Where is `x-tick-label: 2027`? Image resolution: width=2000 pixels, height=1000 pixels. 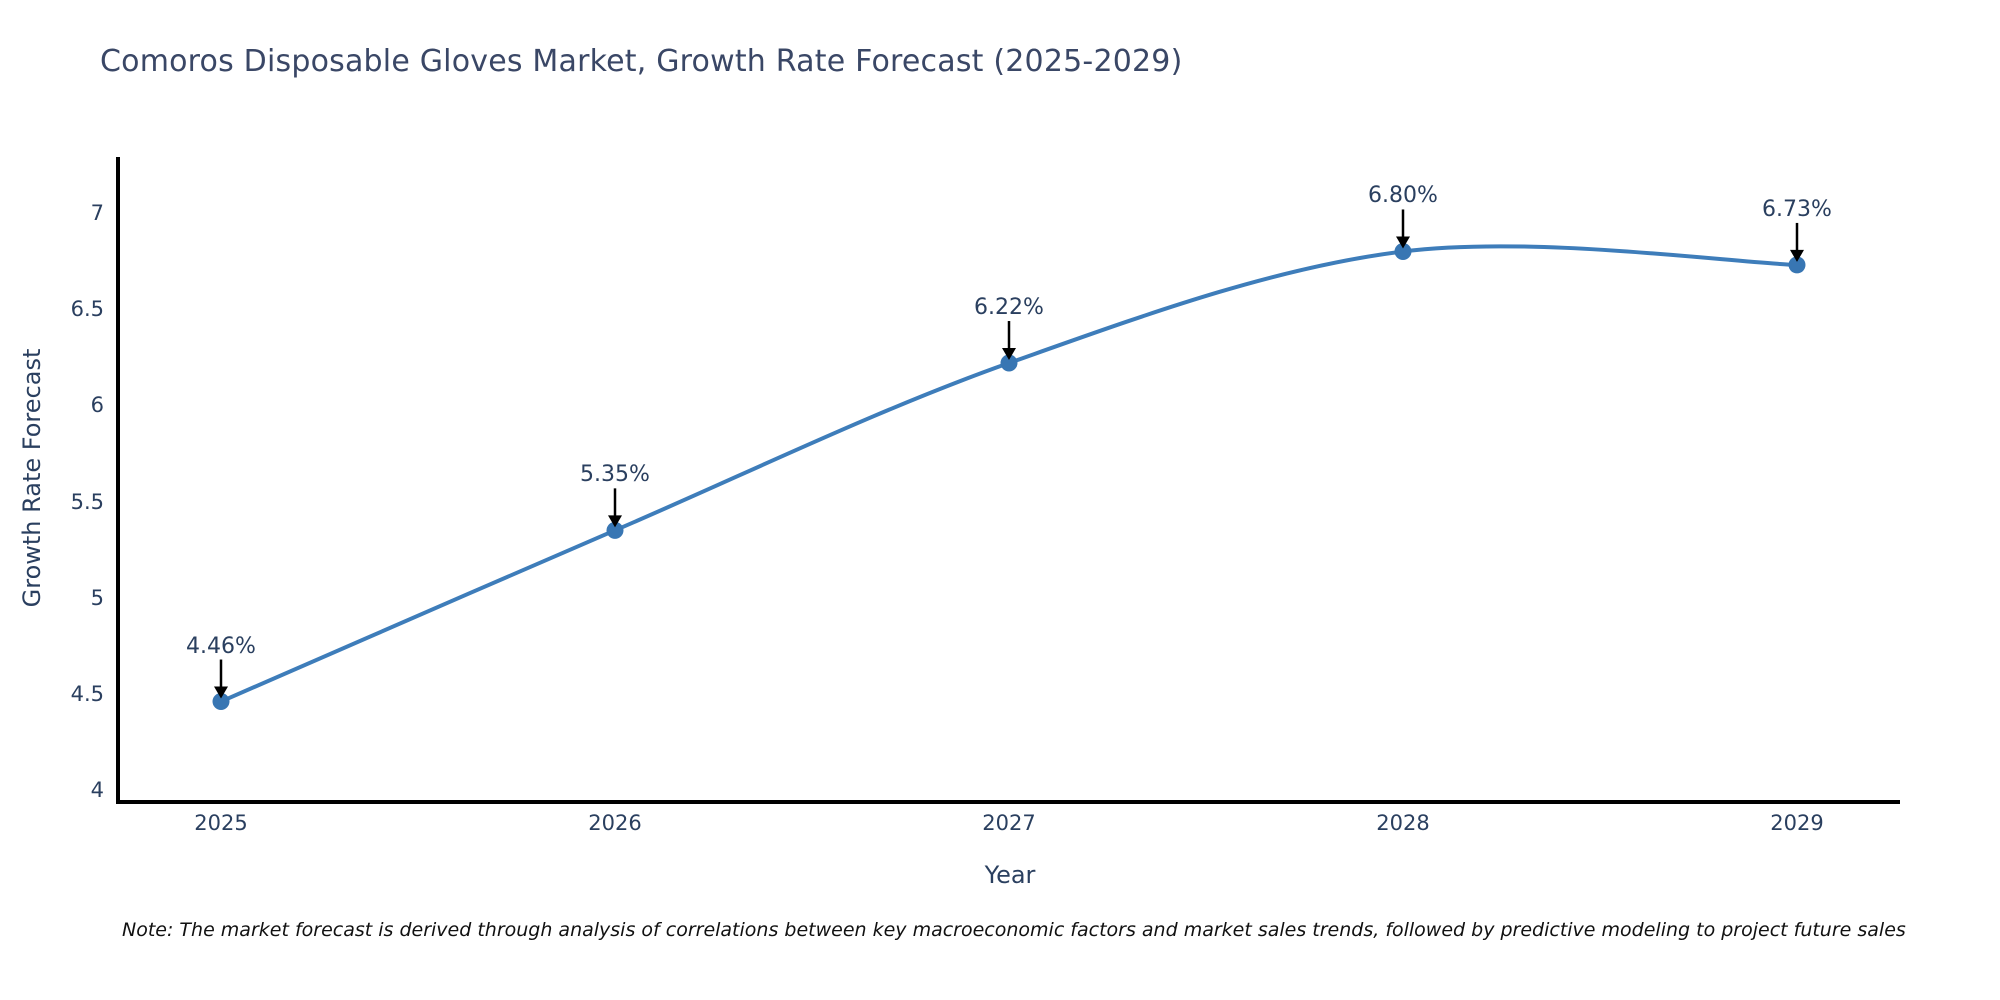 x-tick-label: 2027 is located at coordinates (1009, 823).